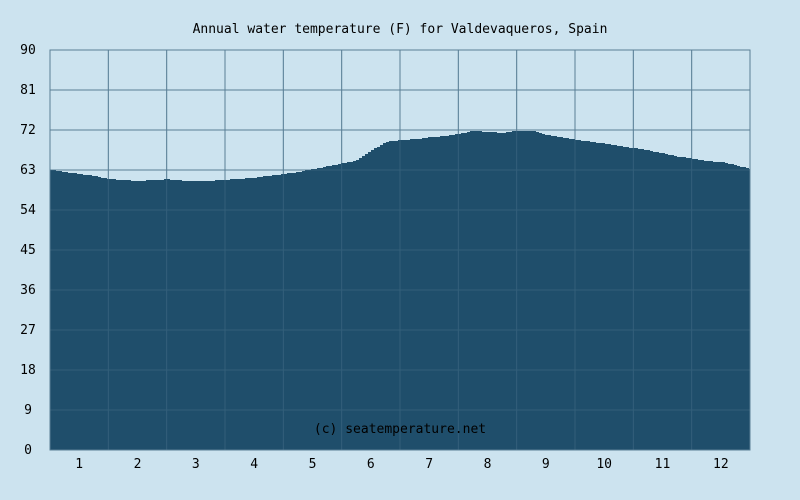 The image size is (800, 500). I want to click on x-tick-label: 1, so click(79, 464).